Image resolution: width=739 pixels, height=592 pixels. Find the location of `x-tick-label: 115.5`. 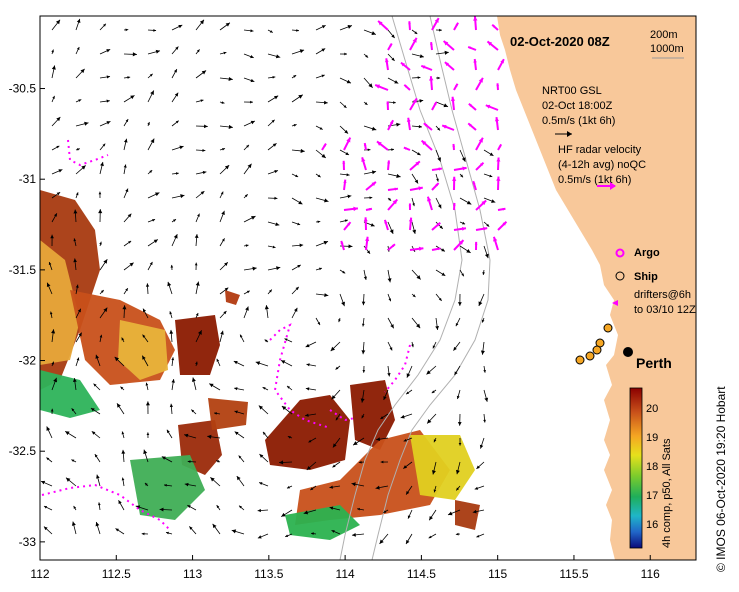

x-tick-label: 115.5 is located at coordinates (573, 574).